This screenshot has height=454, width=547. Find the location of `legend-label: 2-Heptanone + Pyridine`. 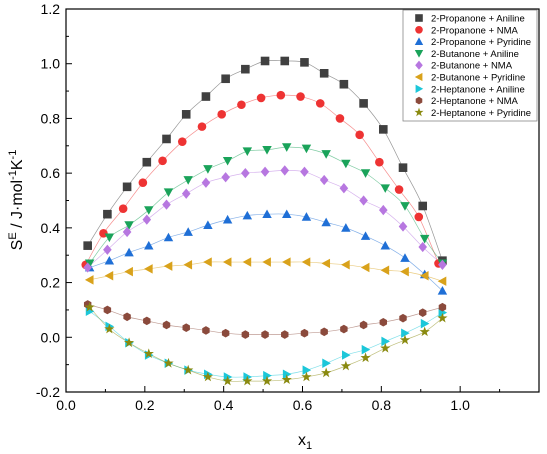

legend-label: 2-Heptanone + Pyridine is located at coordinates (481, 113).